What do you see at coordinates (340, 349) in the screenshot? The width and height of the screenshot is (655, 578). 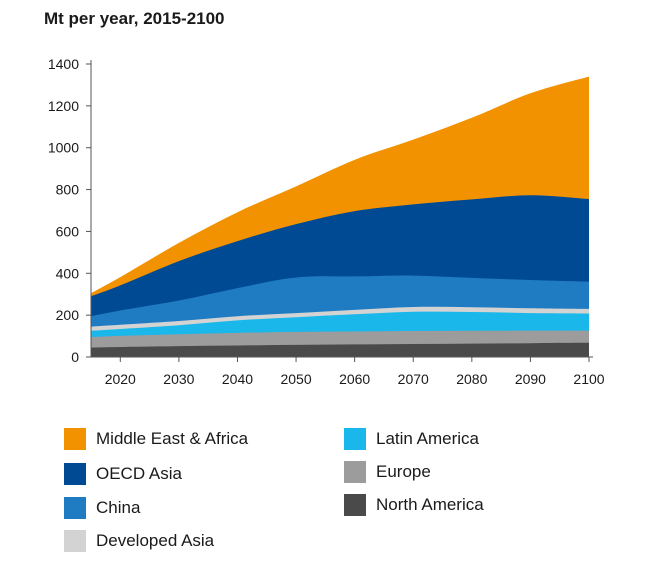 I see `area-north-america` at bounding box center [340, 349].